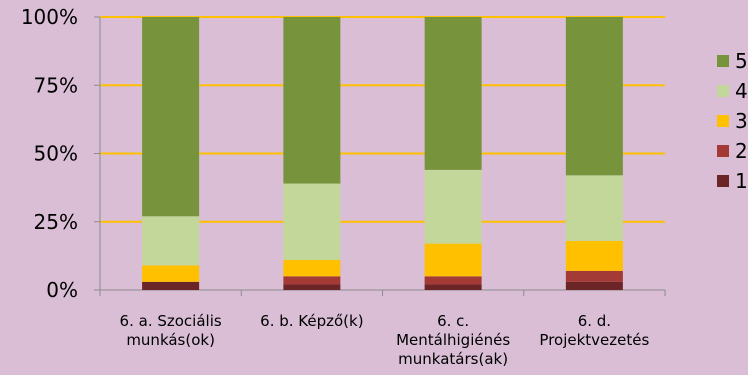 The image size is (748, 375). I want to click on x-tick-label-line: 6. c., so click(453, 321).